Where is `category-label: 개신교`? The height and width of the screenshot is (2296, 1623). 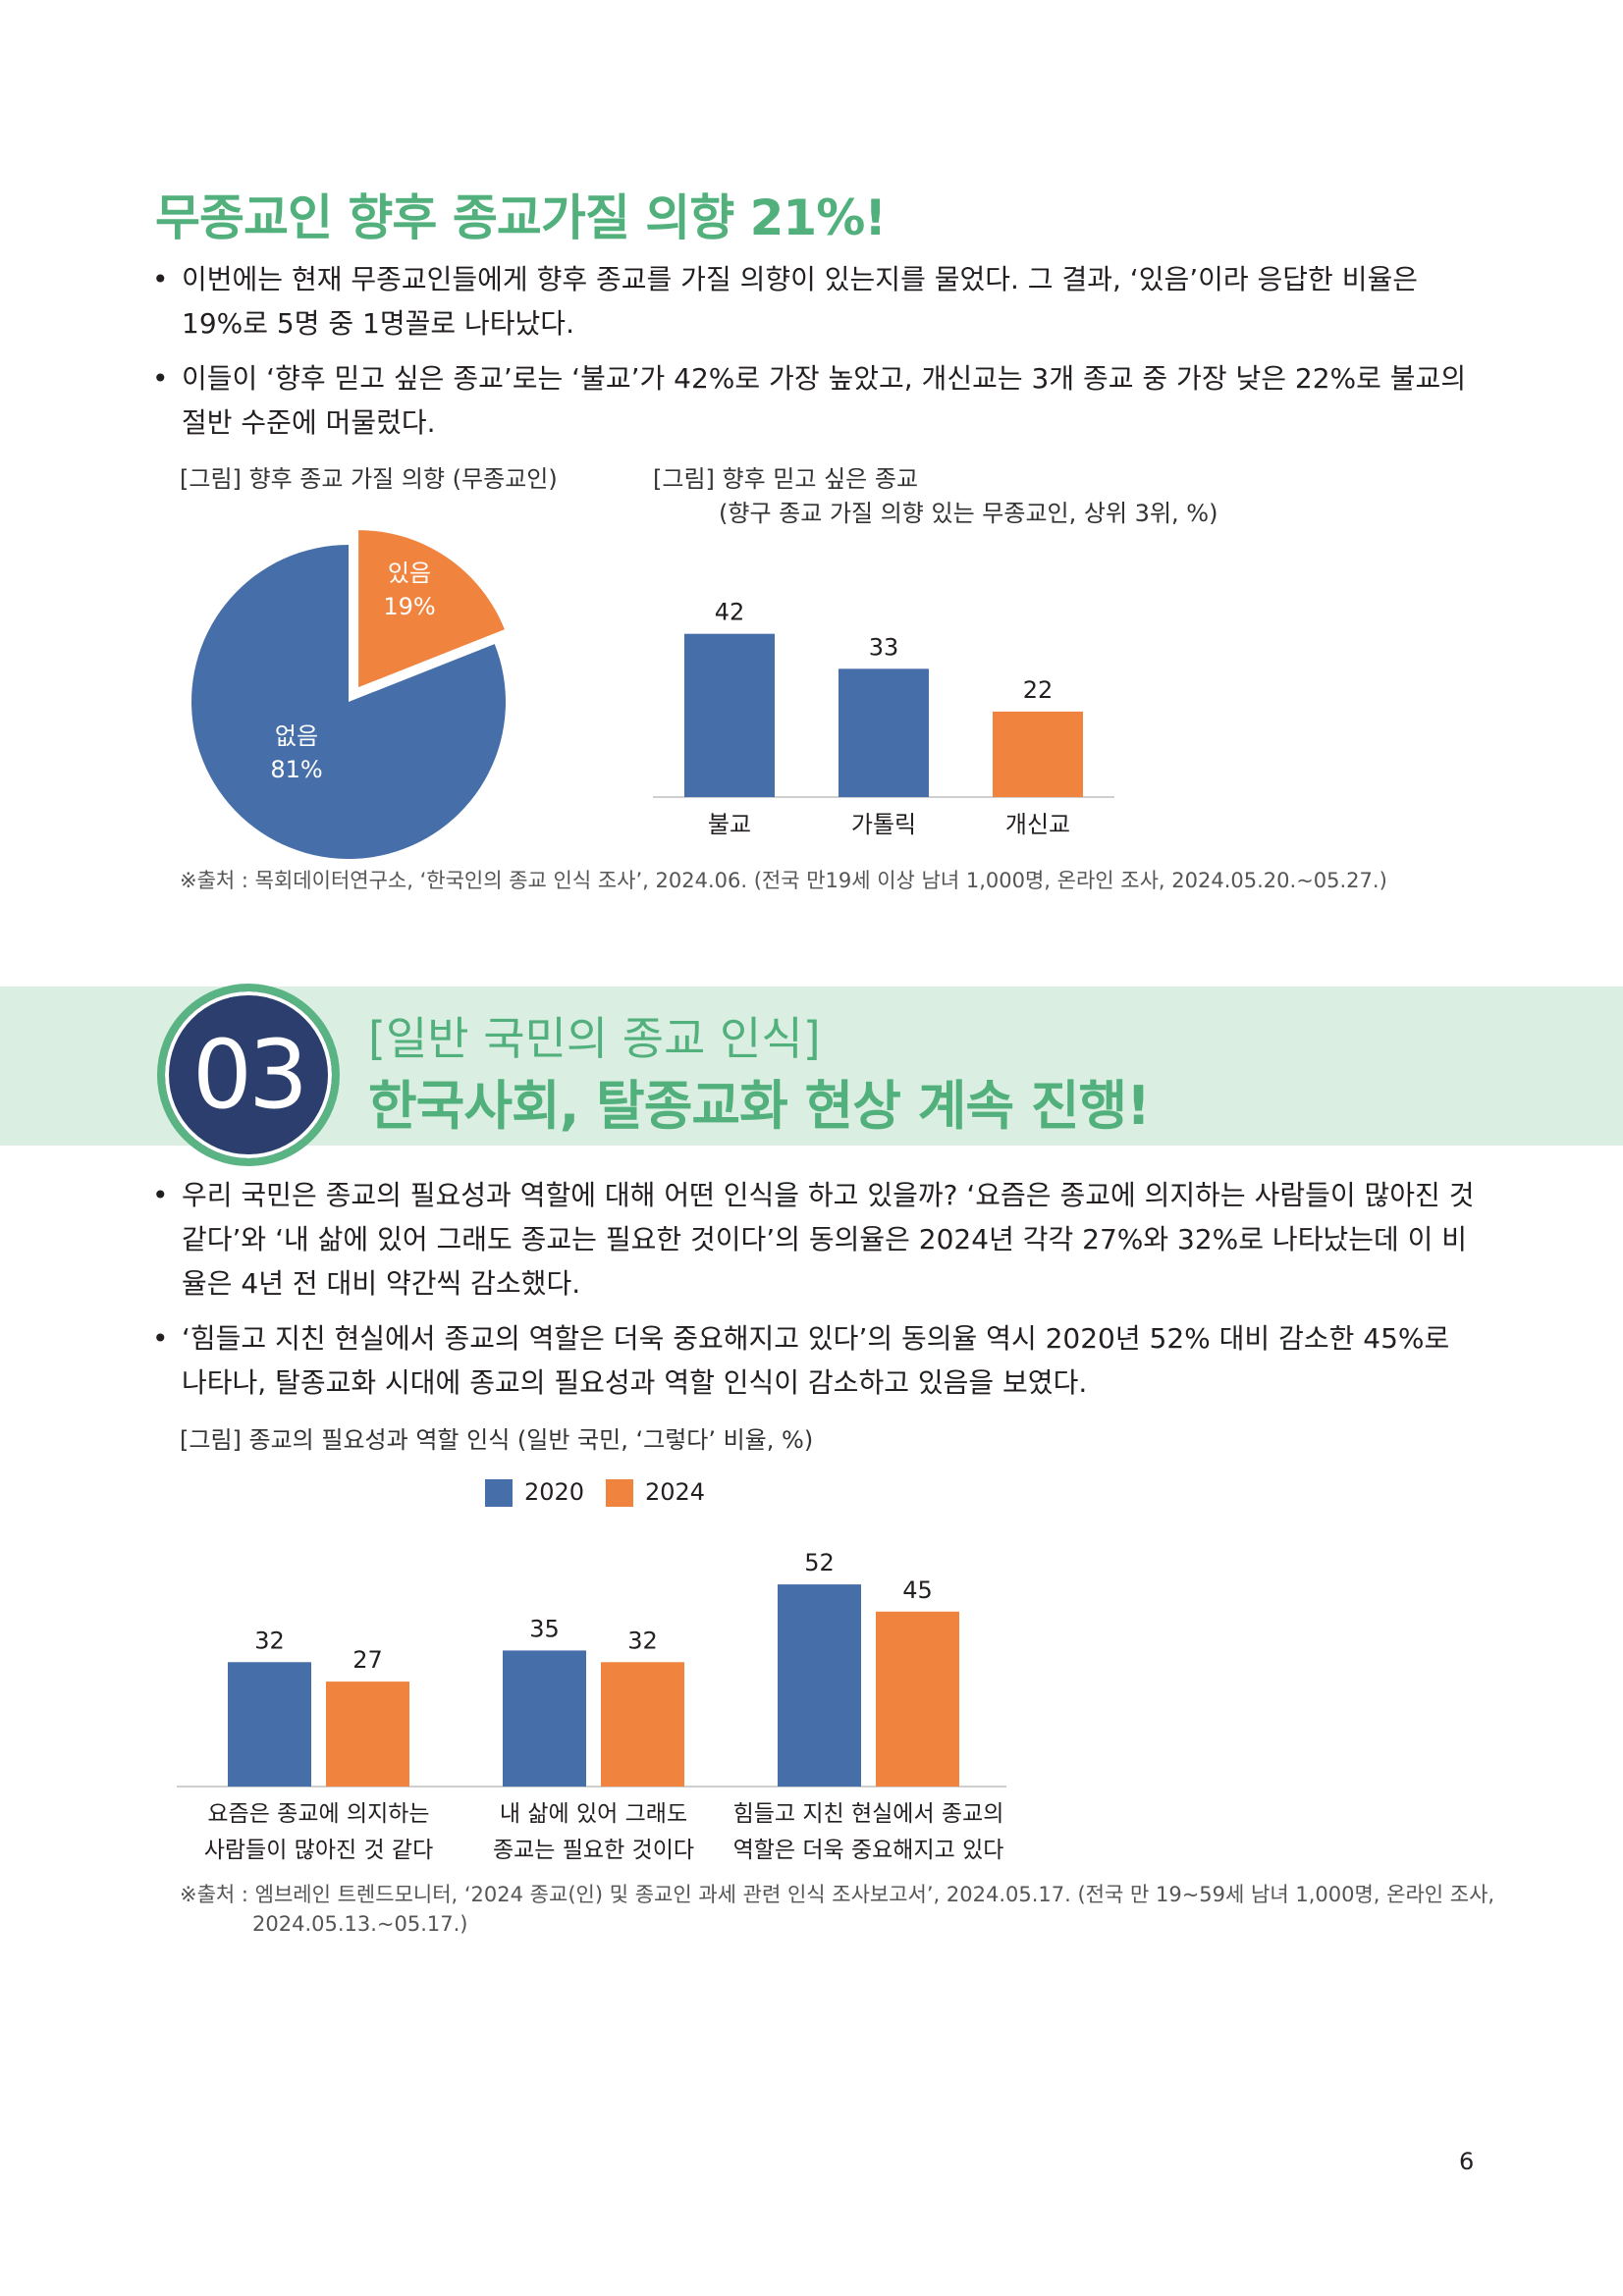
category-label: 개신교 is located at coordinates (1037, 824).